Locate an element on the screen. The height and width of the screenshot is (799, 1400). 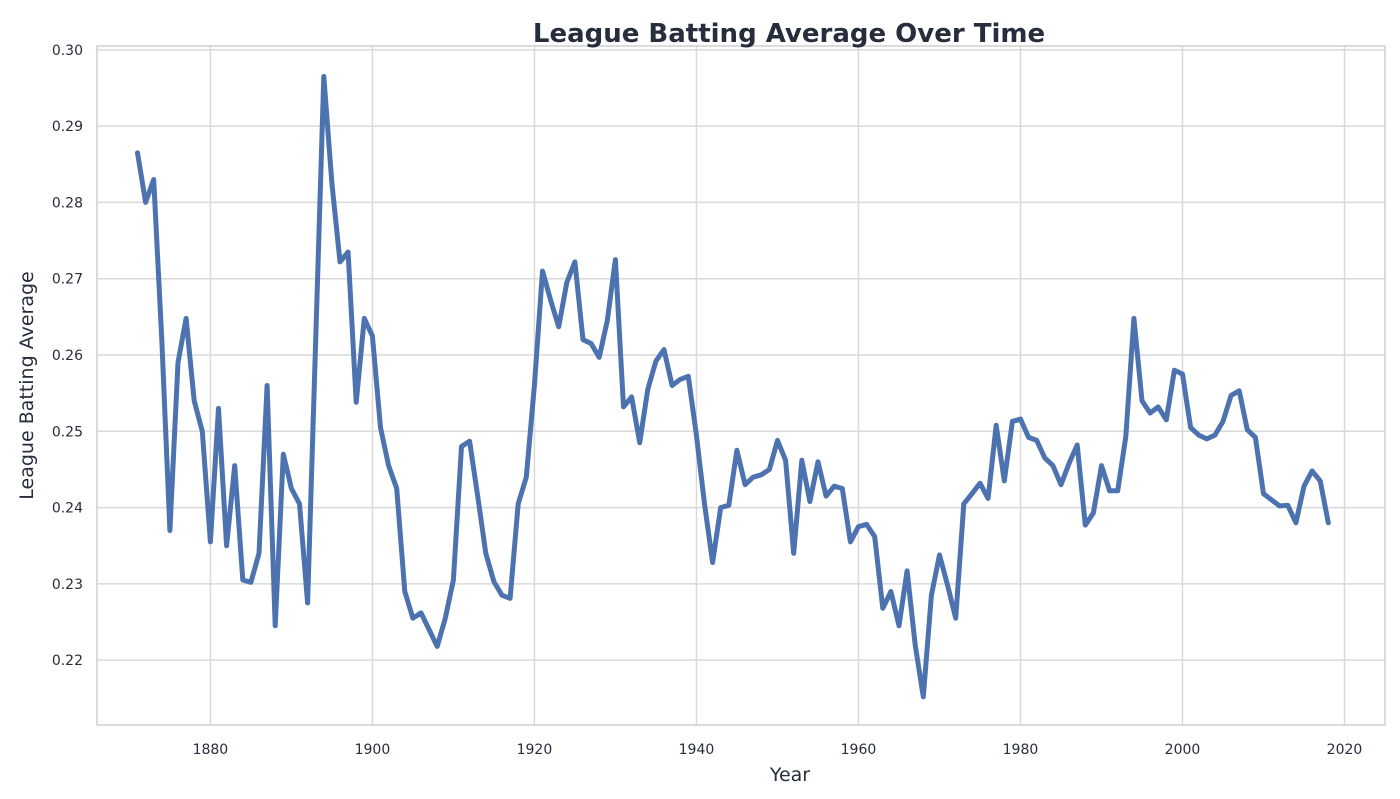
x-tick-label: 1880 is located at coordinates (211, 750).